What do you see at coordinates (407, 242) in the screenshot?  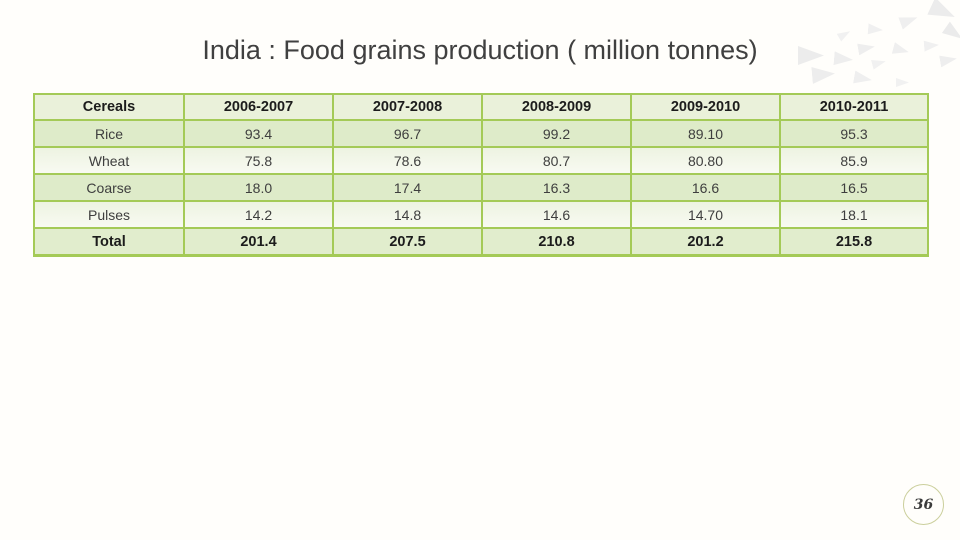 I see `table-cell: 207.5` at bounding box center [407, 242].